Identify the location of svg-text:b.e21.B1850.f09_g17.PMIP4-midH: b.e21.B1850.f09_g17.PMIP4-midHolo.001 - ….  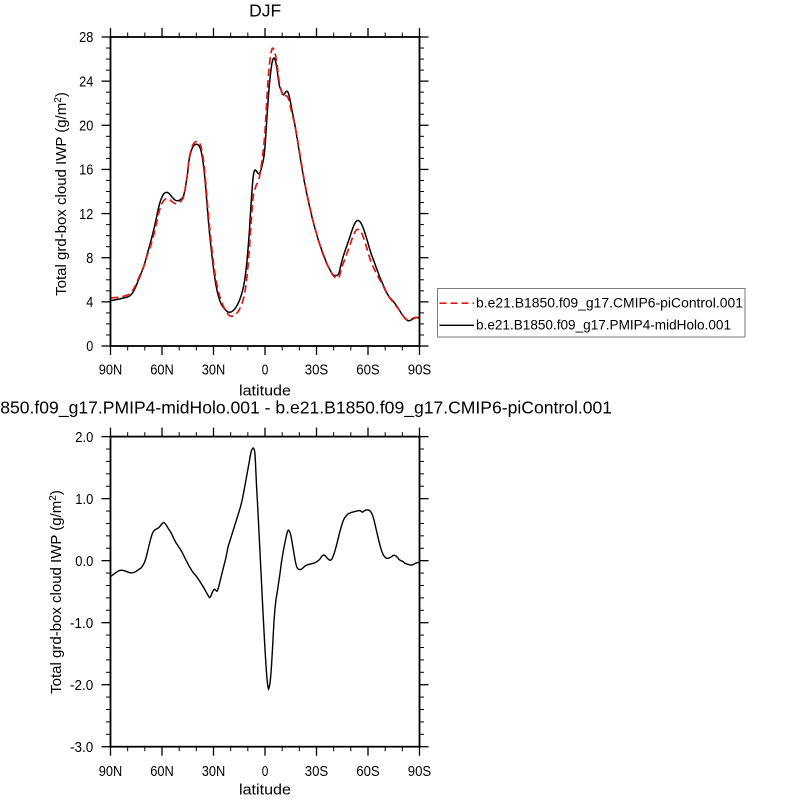
(306, 407).